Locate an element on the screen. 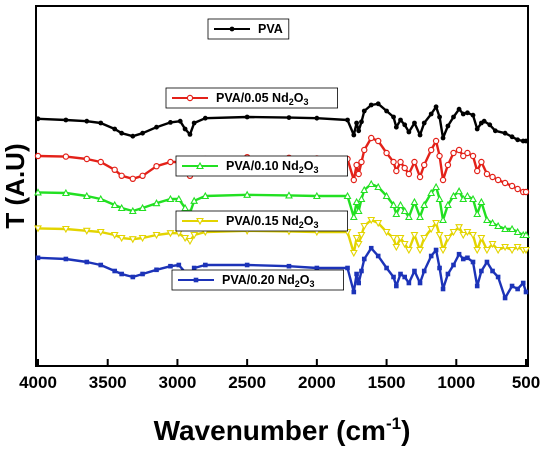 This screenshot has height=451, width=550. legend-entry: PVA/0.05 Nd2O3 is located at coordinates (252, 98).